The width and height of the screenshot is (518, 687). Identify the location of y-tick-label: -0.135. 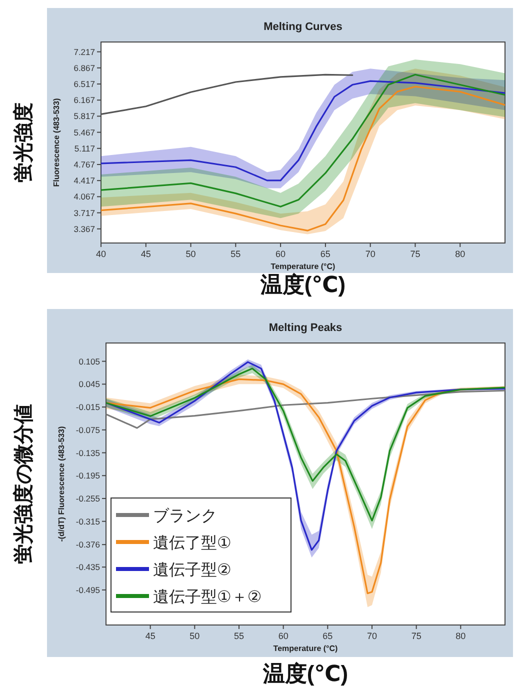
(88, 453).